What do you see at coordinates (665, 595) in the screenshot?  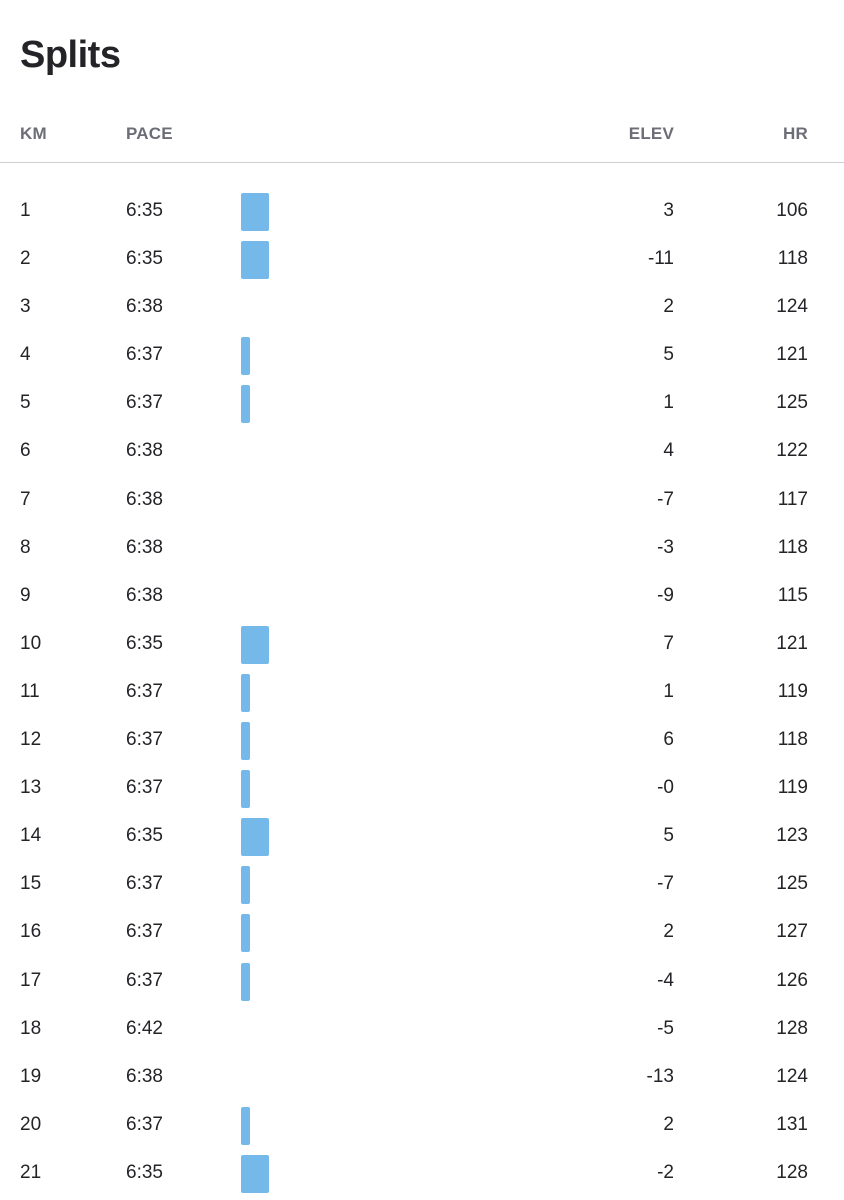 I see `split-elev: -9` at bounding box center [665, 595].